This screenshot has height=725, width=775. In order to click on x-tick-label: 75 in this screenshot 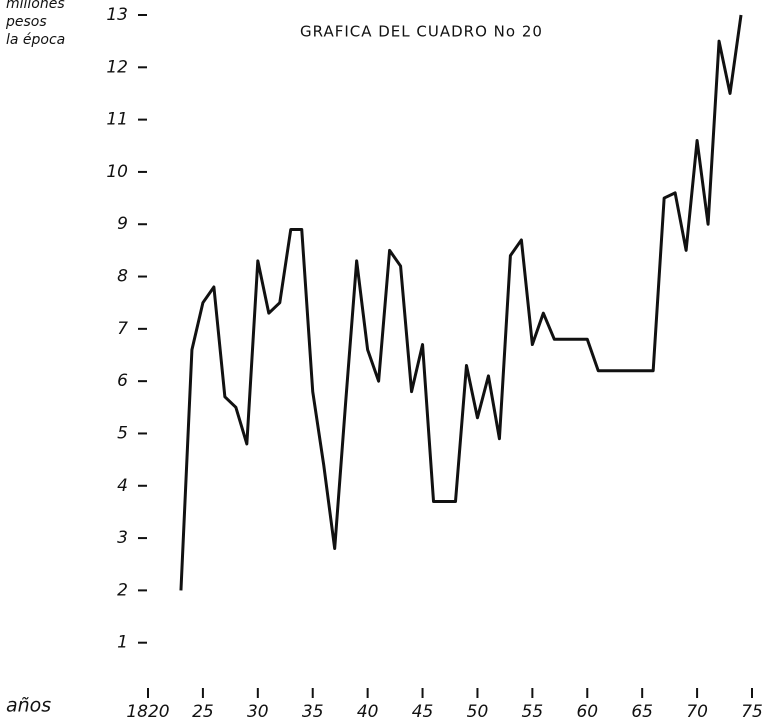, I will do `click(752, 712)`.